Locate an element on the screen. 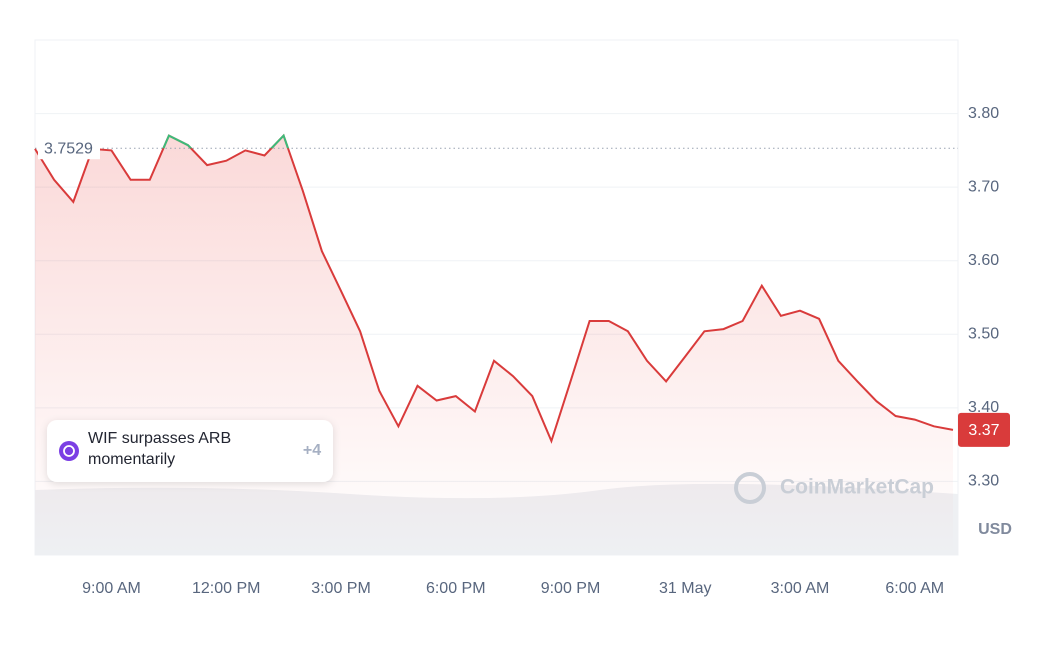 This screenshot has height=645, width=1052. annotation-icon is located at coordinates (69, 451).